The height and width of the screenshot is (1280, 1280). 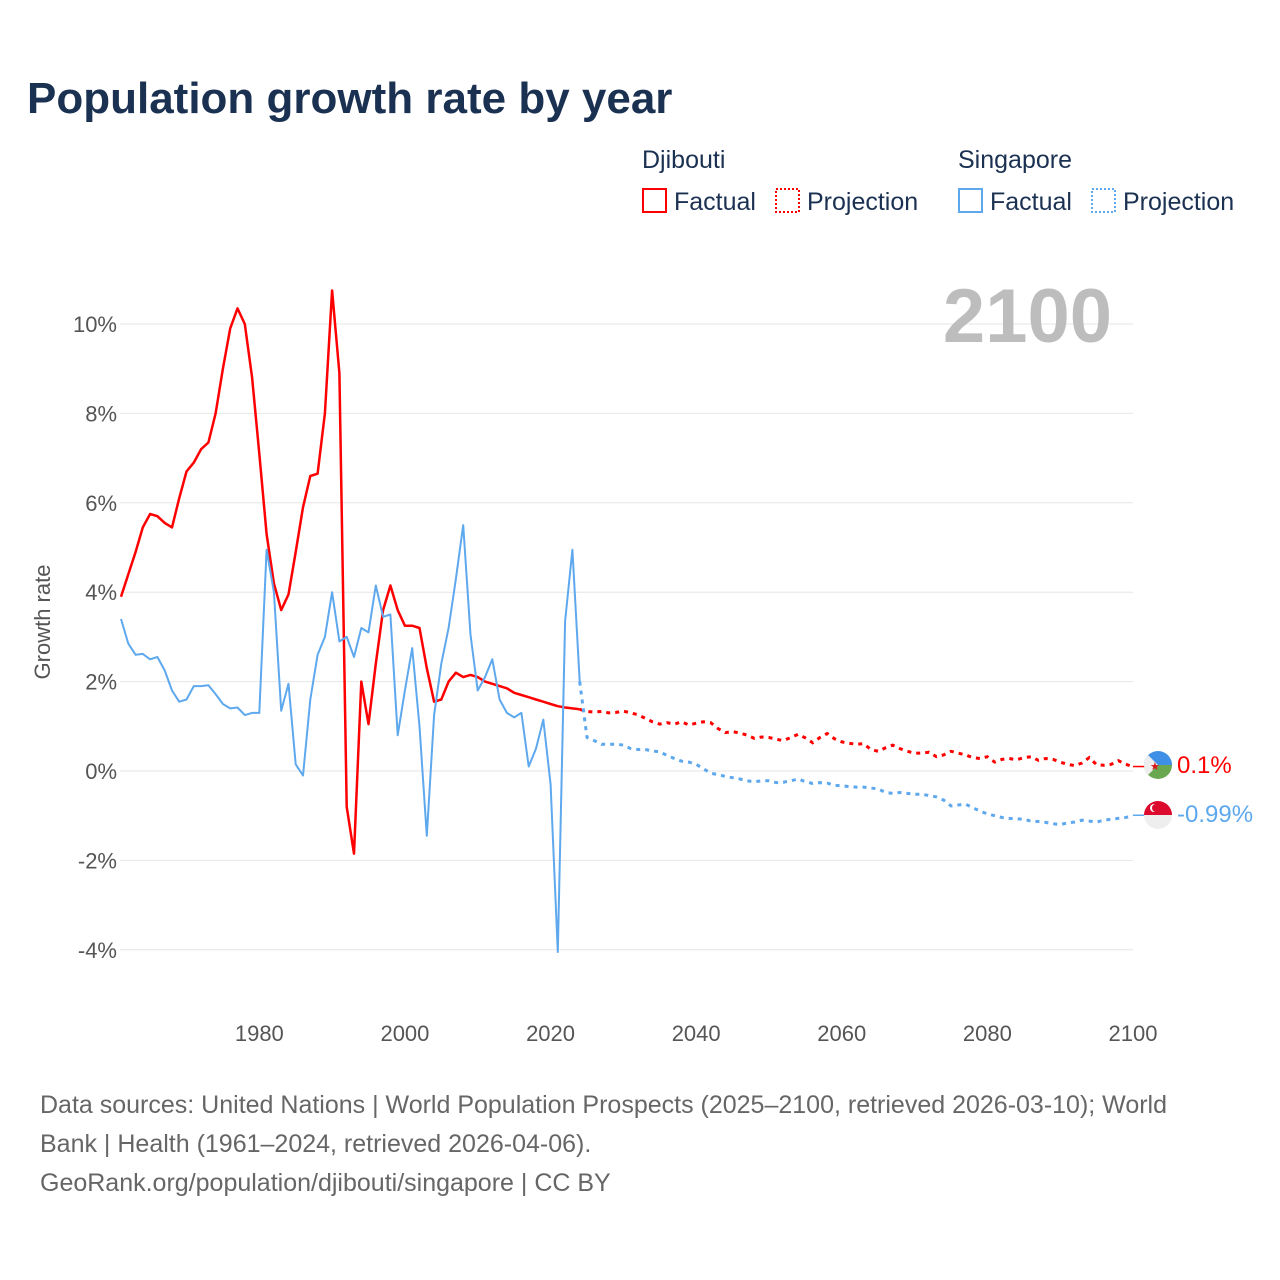 I want to click on legend-singapore-title: Singapore, so click(x=1015, y=160).